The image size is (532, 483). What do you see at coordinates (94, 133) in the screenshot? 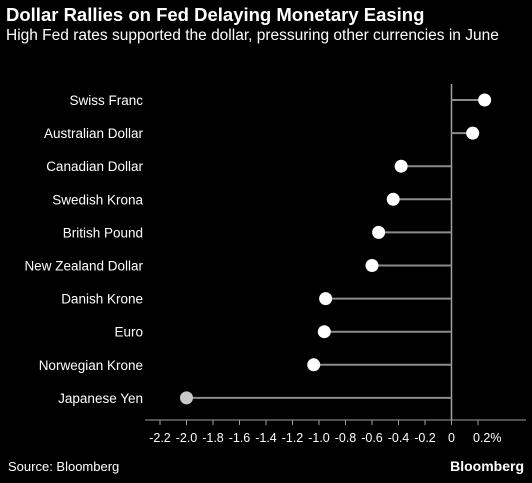
I see `category-label: Australian Dollar` at bounding box center [94, 133].